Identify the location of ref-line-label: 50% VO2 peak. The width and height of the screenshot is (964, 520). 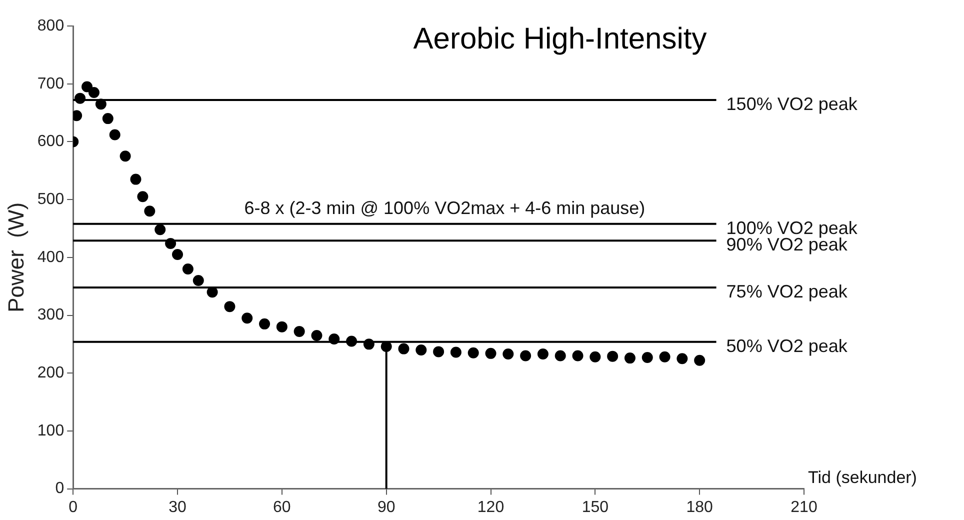
(787, 346).